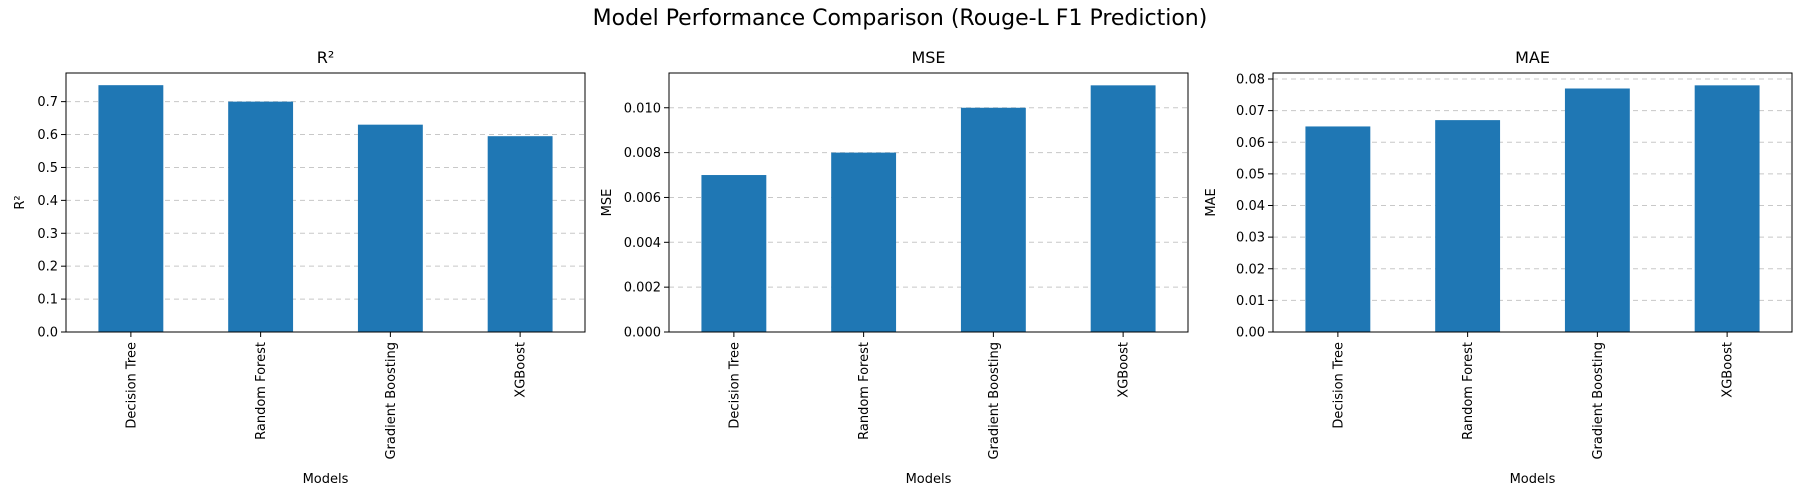 The height and width of the screenshot is (500, 1800). What do you see at coordinates (642, 333) in the screenshot?
I see `y-tick-label: 0.000` at bounding box center [642, 333].